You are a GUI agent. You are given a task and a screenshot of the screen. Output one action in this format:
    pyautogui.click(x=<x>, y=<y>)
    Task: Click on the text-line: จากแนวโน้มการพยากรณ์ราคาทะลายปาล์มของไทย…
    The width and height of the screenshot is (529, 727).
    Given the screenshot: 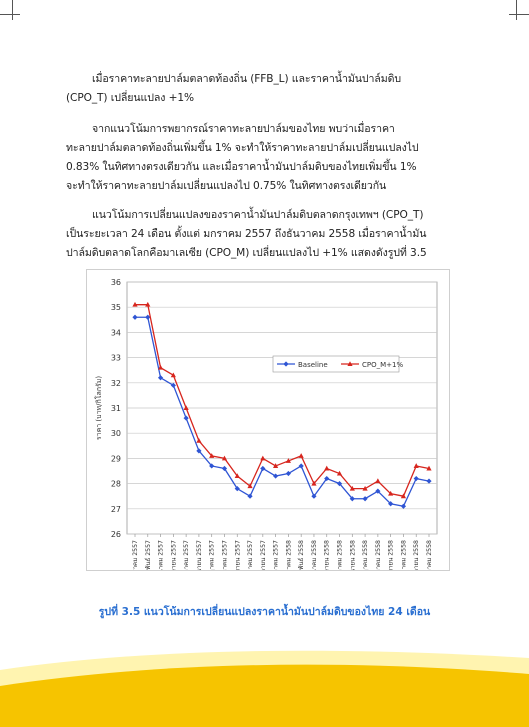 What is the action you would take?
    pyautogui.click(x=243, y=129)
    